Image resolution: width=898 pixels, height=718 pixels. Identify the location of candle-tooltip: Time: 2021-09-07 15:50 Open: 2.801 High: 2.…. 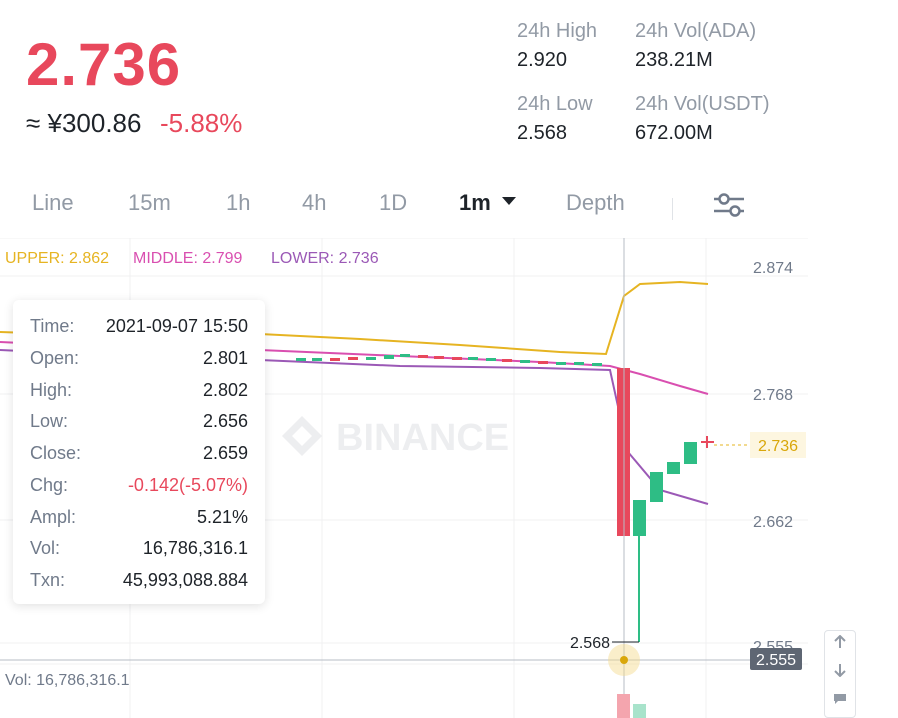
(139, 452).